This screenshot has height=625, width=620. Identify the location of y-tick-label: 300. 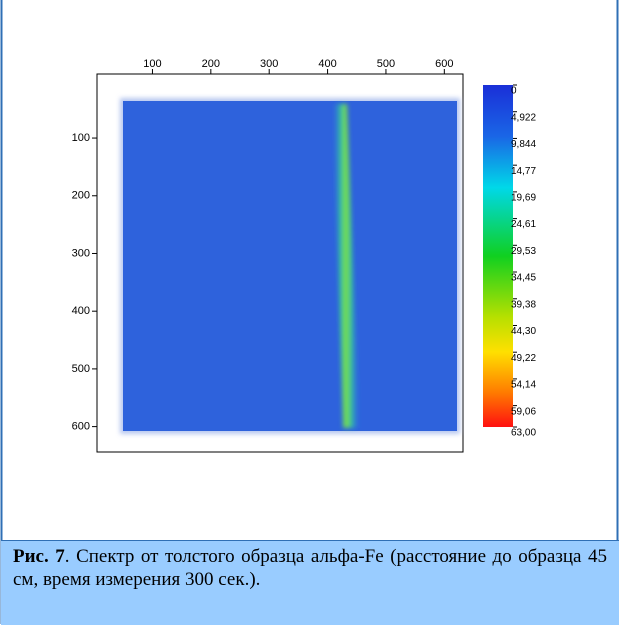
(81, 253).